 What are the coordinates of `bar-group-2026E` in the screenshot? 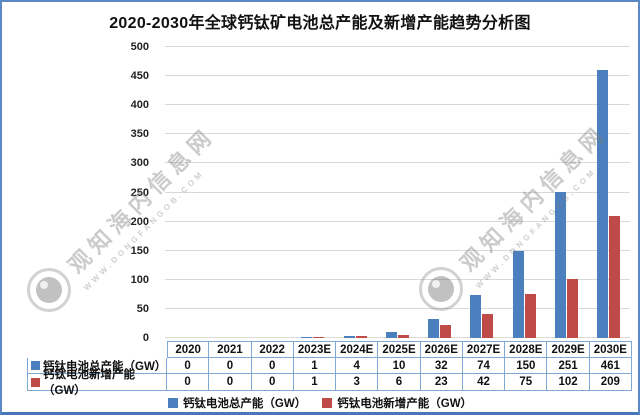 It's located at (440, 192).